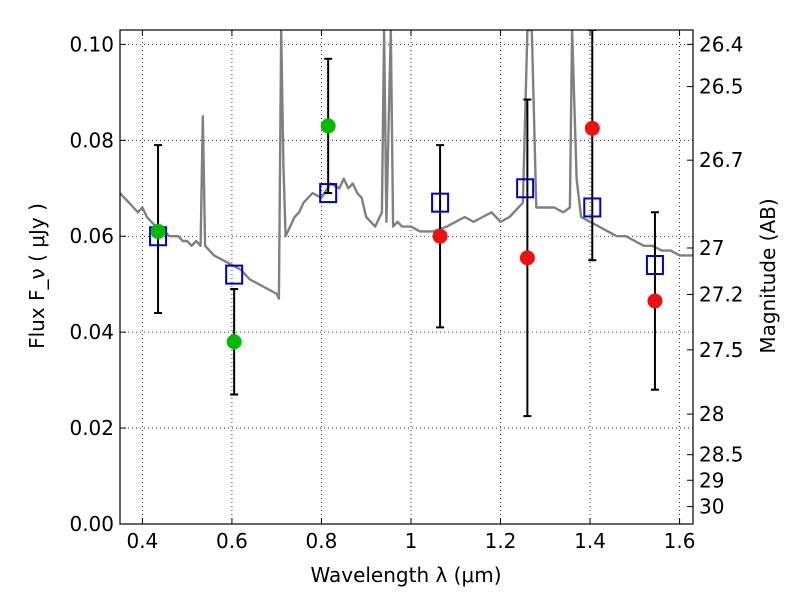 The height and width of the screenshot is (600, 800). What do you see at coordinates (721, 44) in the screenshot?
I see `y2-tick-label: 26.4` at bounding box center [721, 44].